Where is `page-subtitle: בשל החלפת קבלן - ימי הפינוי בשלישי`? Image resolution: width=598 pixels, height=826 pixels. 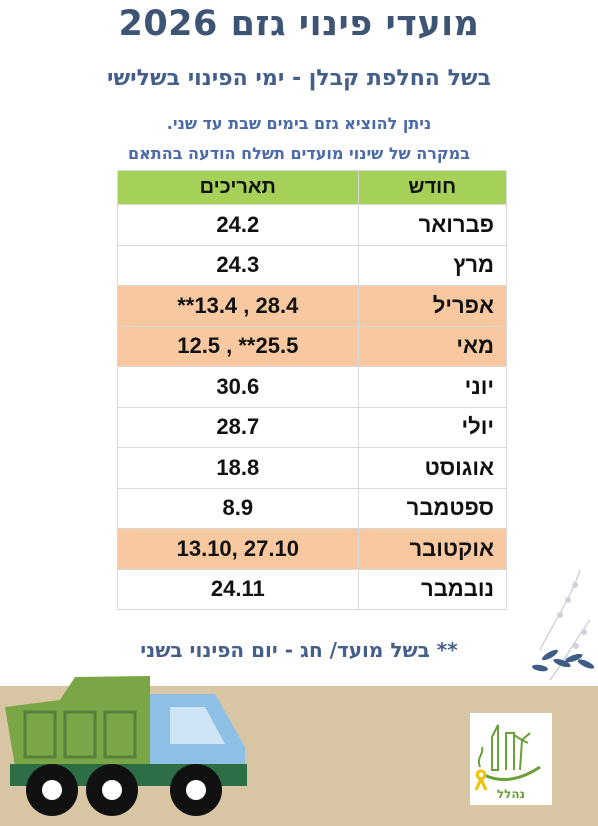
page-subtitle: בשל החלפת קבלן - ימי הפינוי בשלישי is located at coordinates (299, 78).